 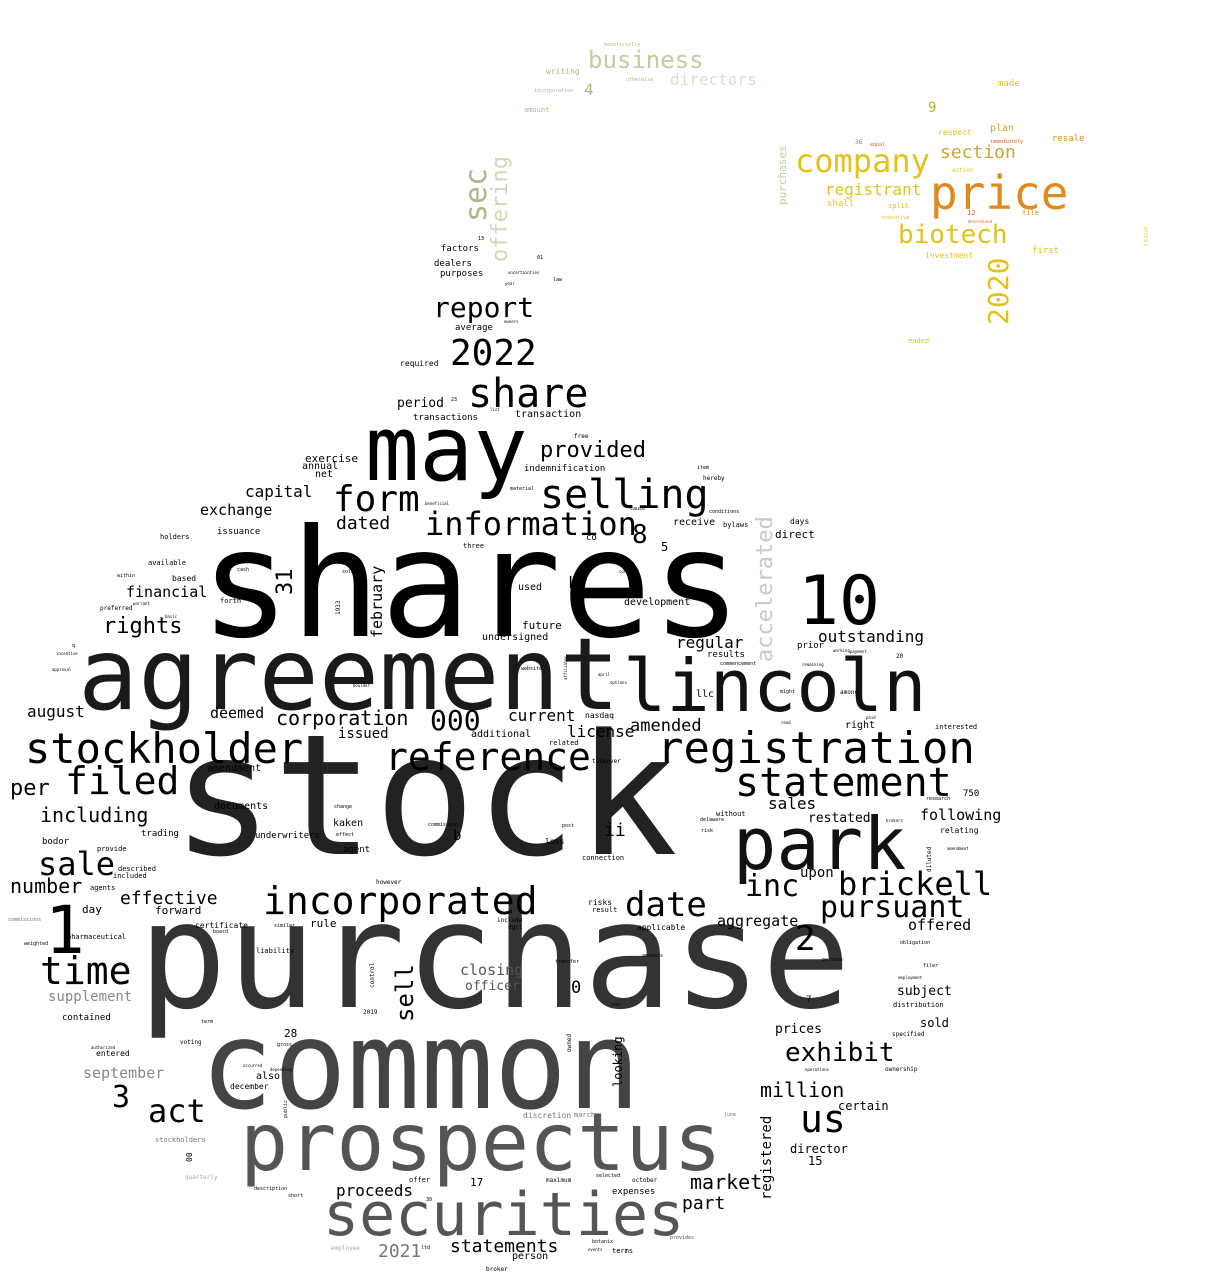 I want to click on word-nasdaq: nasdaq, so click(x=599, y=715).